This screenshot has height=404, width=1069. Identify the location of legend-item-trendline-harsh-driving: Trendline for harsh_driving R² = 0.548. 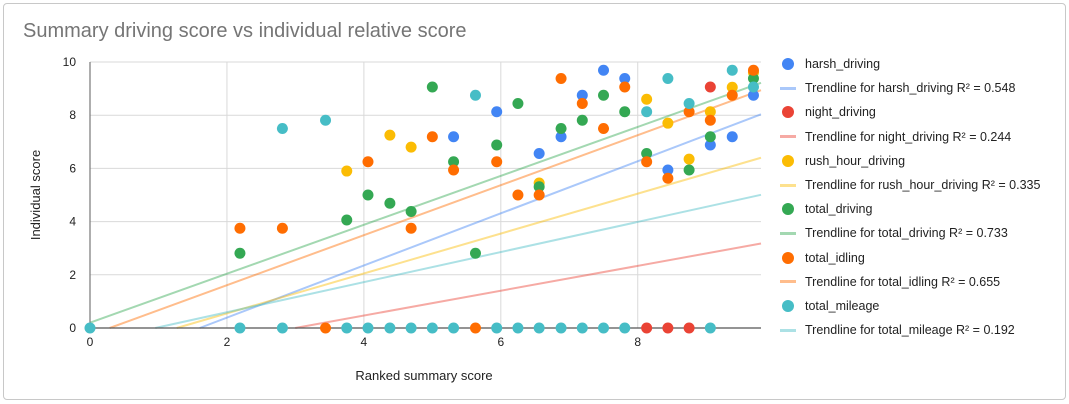
(910, 88).